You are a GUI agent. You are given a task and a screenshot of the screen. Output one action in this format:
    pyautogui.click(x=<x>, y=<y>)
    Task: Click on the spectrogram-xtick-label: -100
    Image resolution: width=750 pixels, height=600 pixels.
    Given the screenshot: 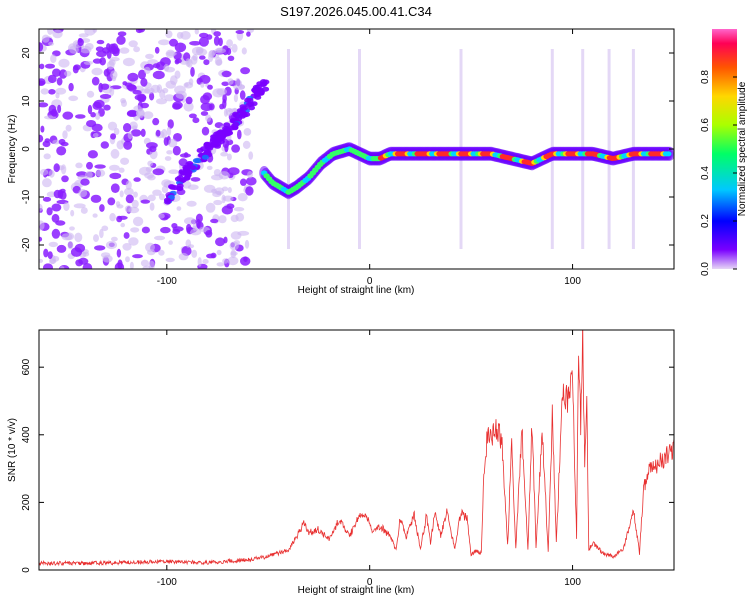 What is the action you would take?
    pyautogui.click(x=167, y=281)
    